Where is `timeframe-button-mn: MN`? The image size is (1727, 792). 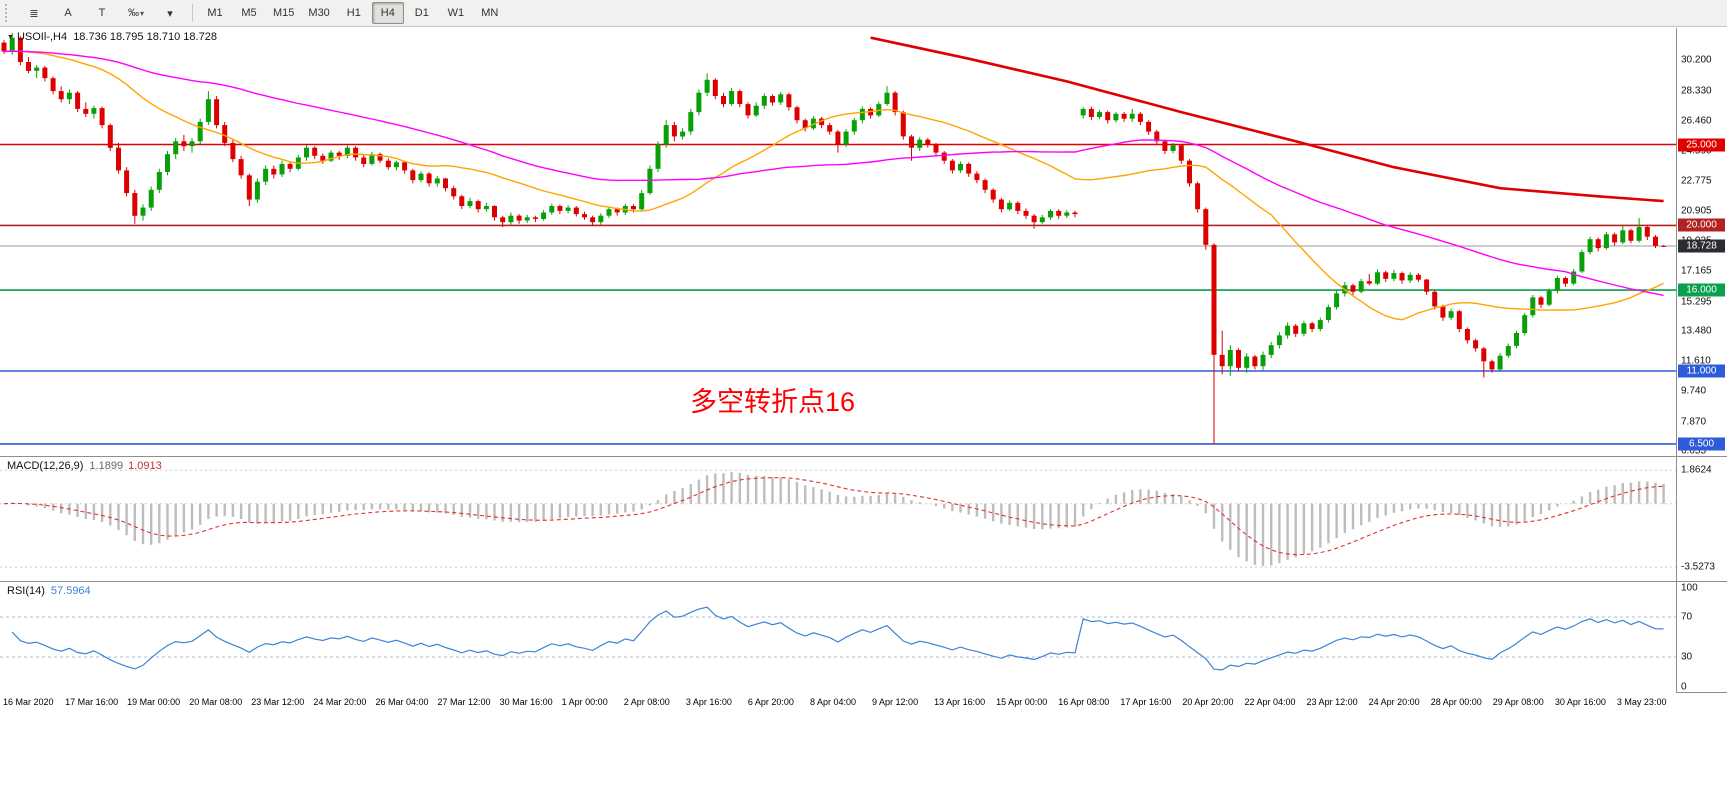
timeframe-button-mn: MN is located at coordinates (490, 13).